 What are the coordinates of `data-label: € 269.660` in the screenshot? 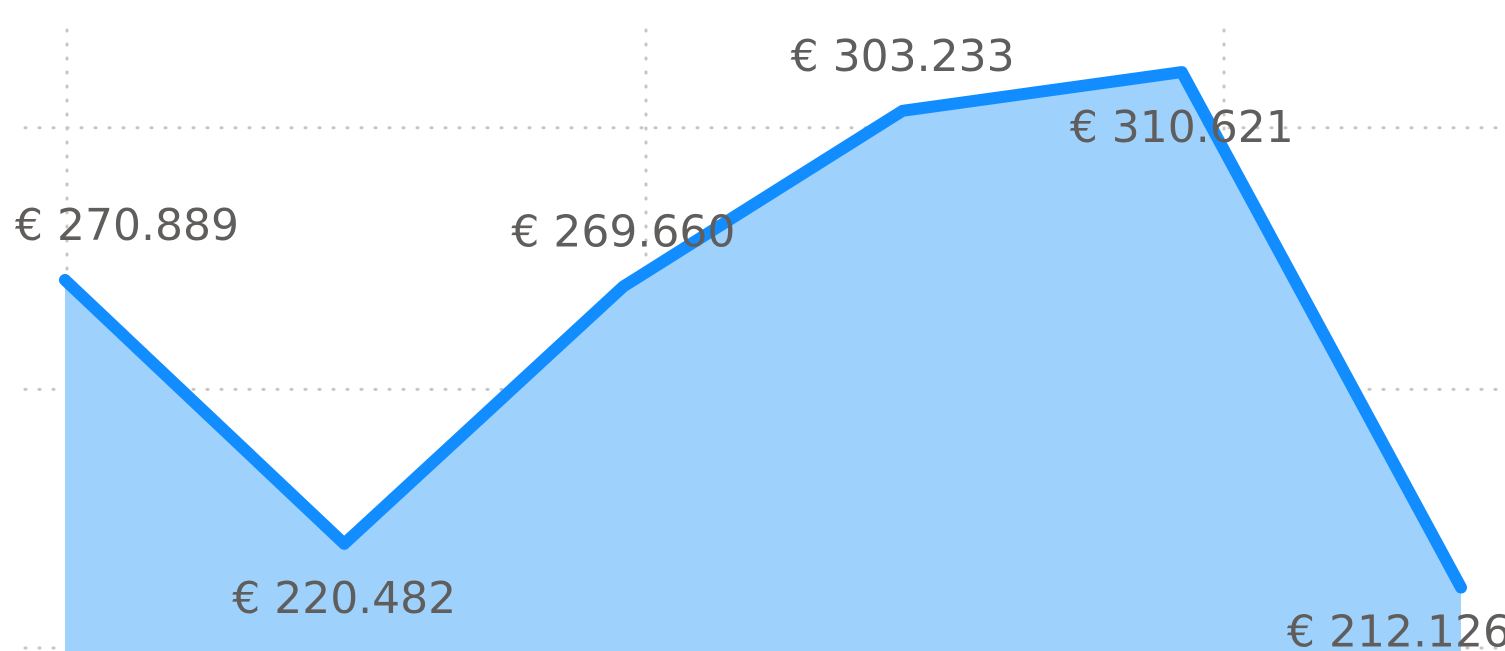 It's located at (623, 231).